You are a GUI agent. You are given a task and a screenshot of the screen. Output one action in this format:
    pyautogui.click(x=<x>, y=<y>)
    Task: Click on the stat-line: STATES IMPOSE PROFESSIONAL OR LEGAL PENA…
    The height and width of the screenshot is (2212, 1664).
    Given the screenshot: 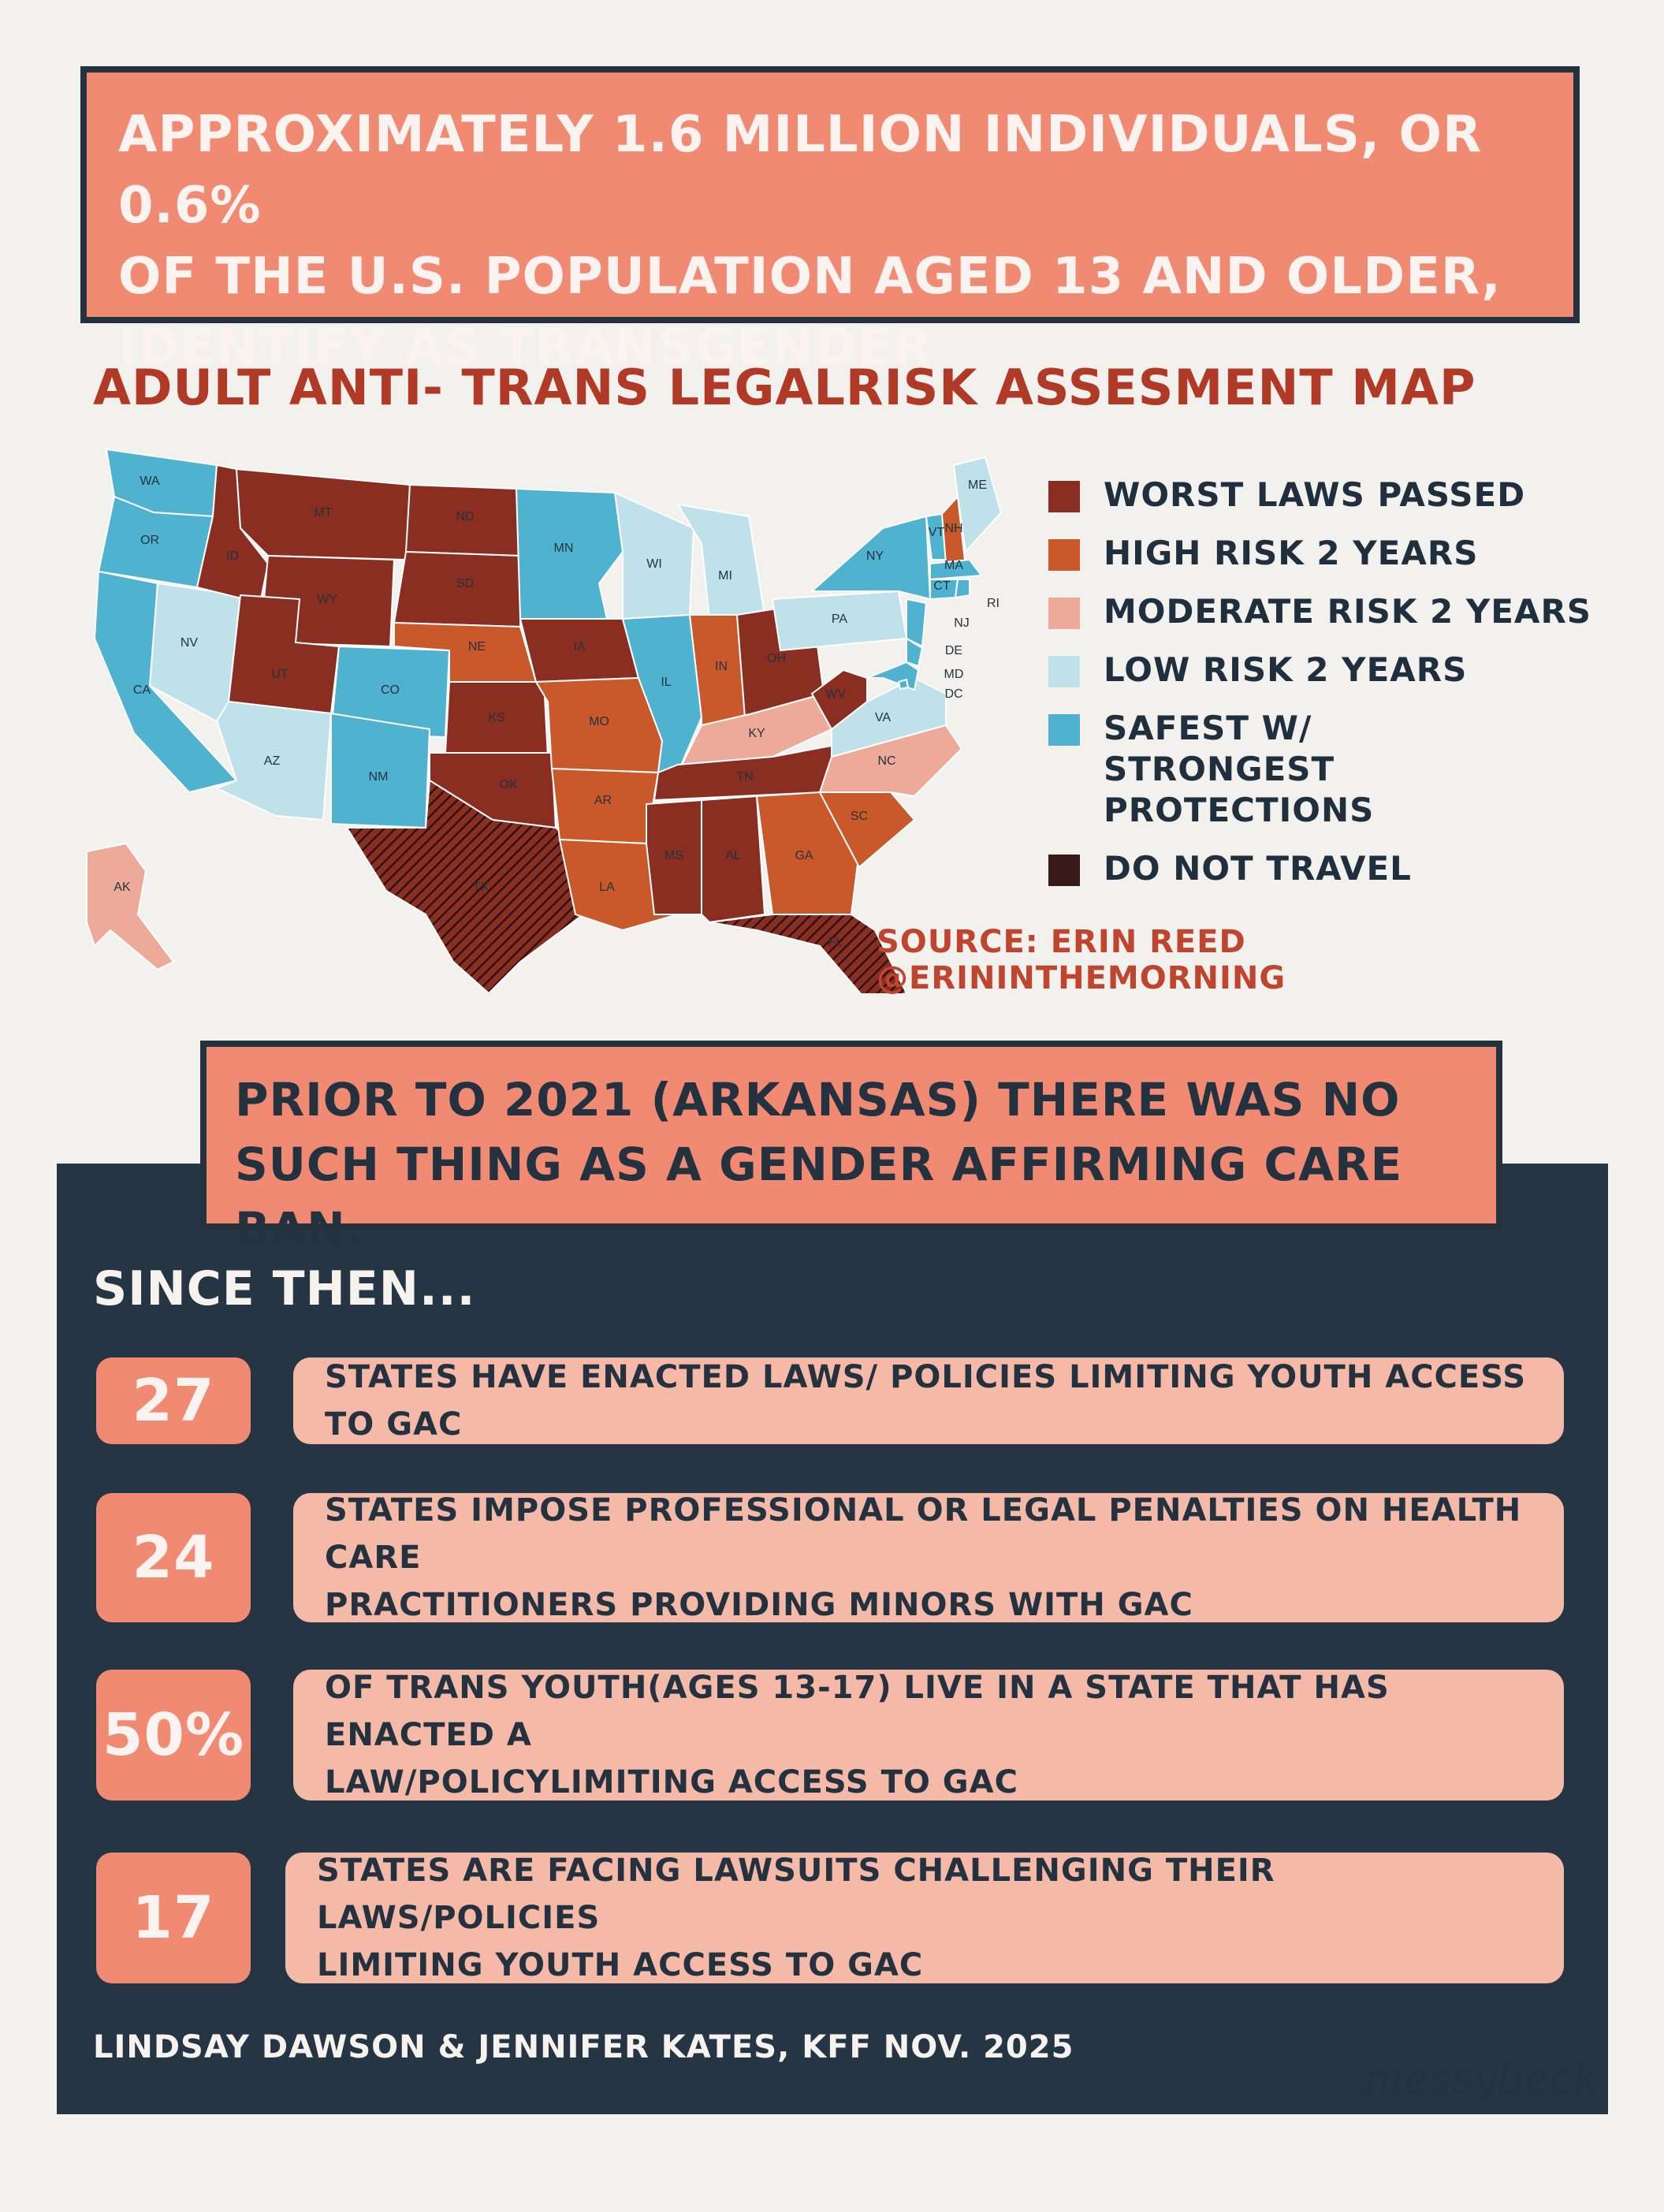 What is the action you would take?
    pyautogui.click(x=923, y=1534)
    